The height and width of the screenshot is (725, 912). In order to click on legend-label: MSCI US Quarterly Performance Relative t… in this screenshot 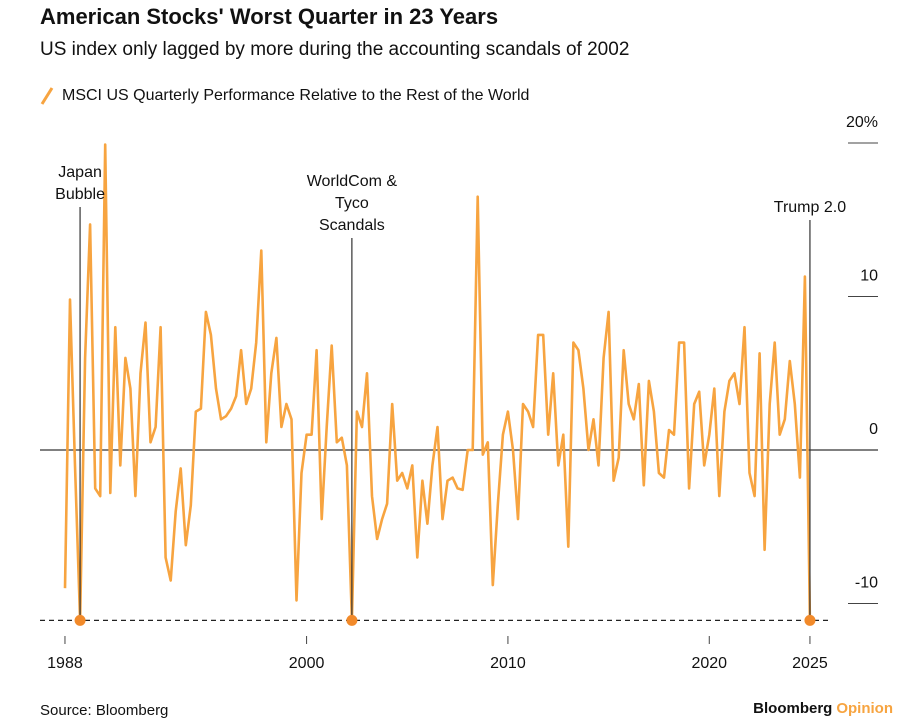, I will do `click(295, 95)`.